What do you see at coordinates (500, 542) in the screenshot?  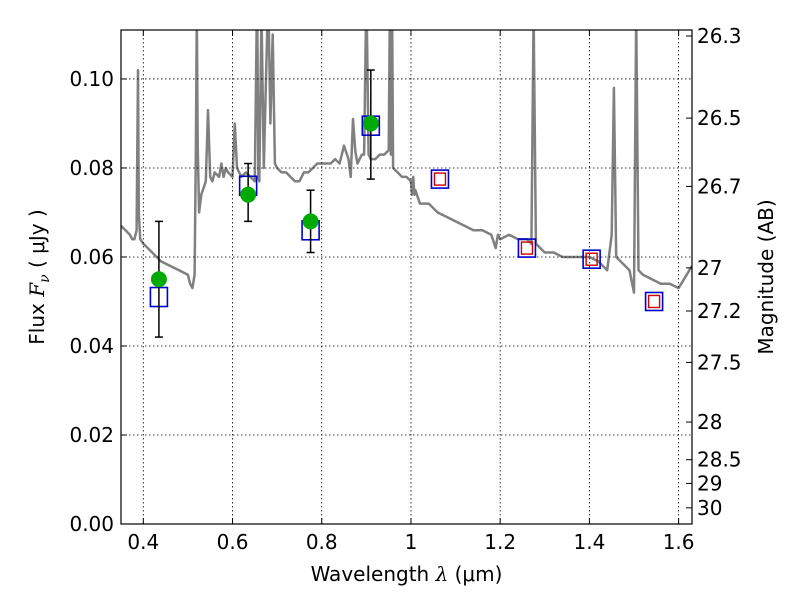 I see `x-tick-label: 1.2` at bounding box center [500, 542].